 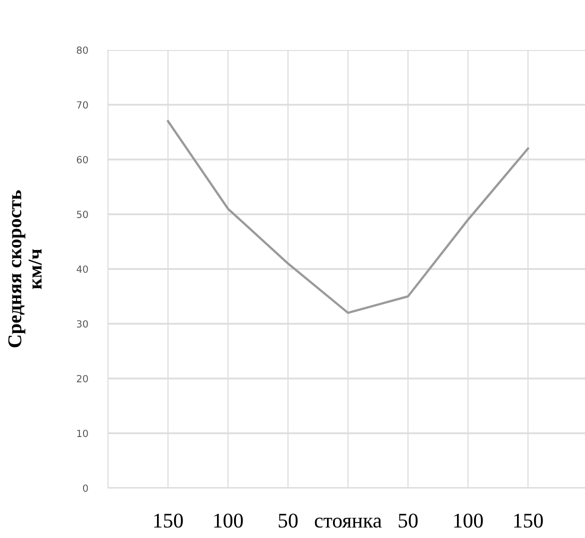 I want to click on y-tick-label: 50, so click(x=82, y=214).